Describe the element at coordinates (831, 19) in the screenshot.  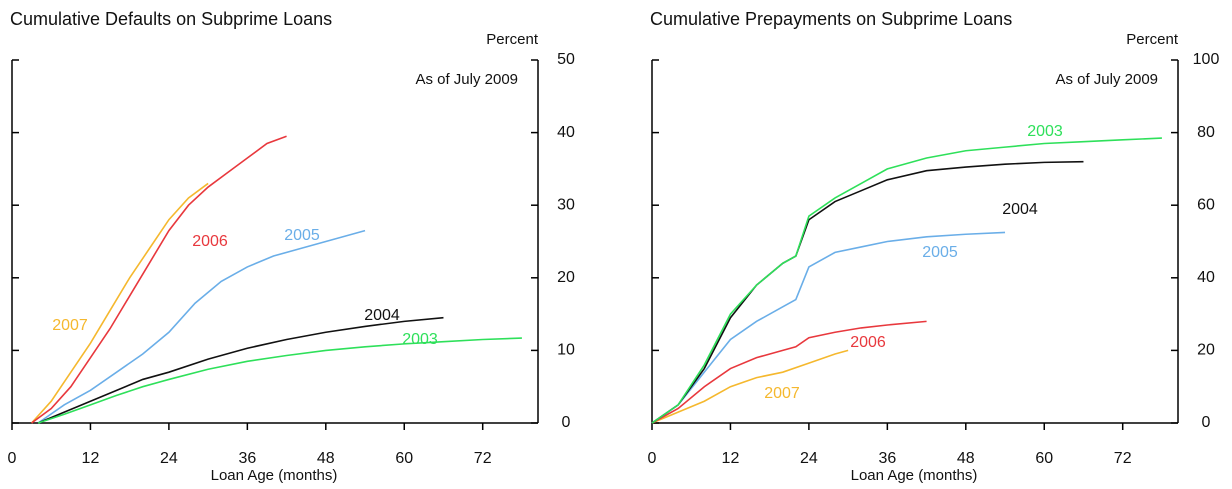
I see `chart-title: Cumulative Prepayments on Subprime Loans` at that location.